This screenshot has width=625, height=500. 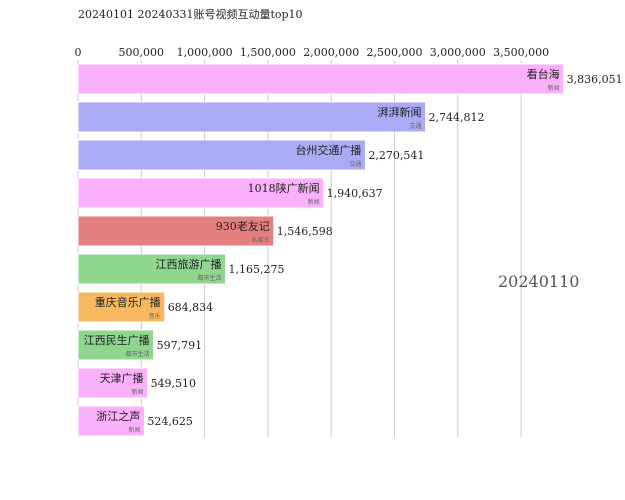 What do you see at coordinates (190, 14) in the screenshot?
I see `chart-title: 20240101 20240331账号视频互动量top10` at bounding box center [190, 14].